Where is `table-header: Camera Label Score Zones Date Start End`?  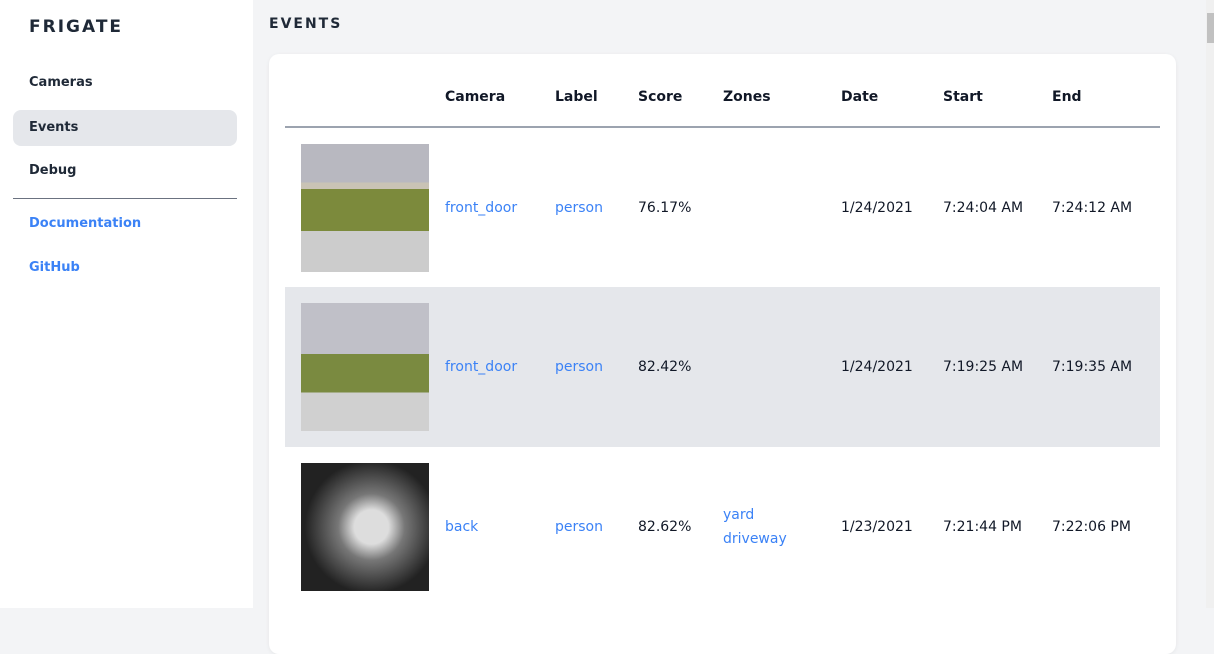
table-header: Camera Label Score Zones Date Start End is located at coordinates (722, 91).